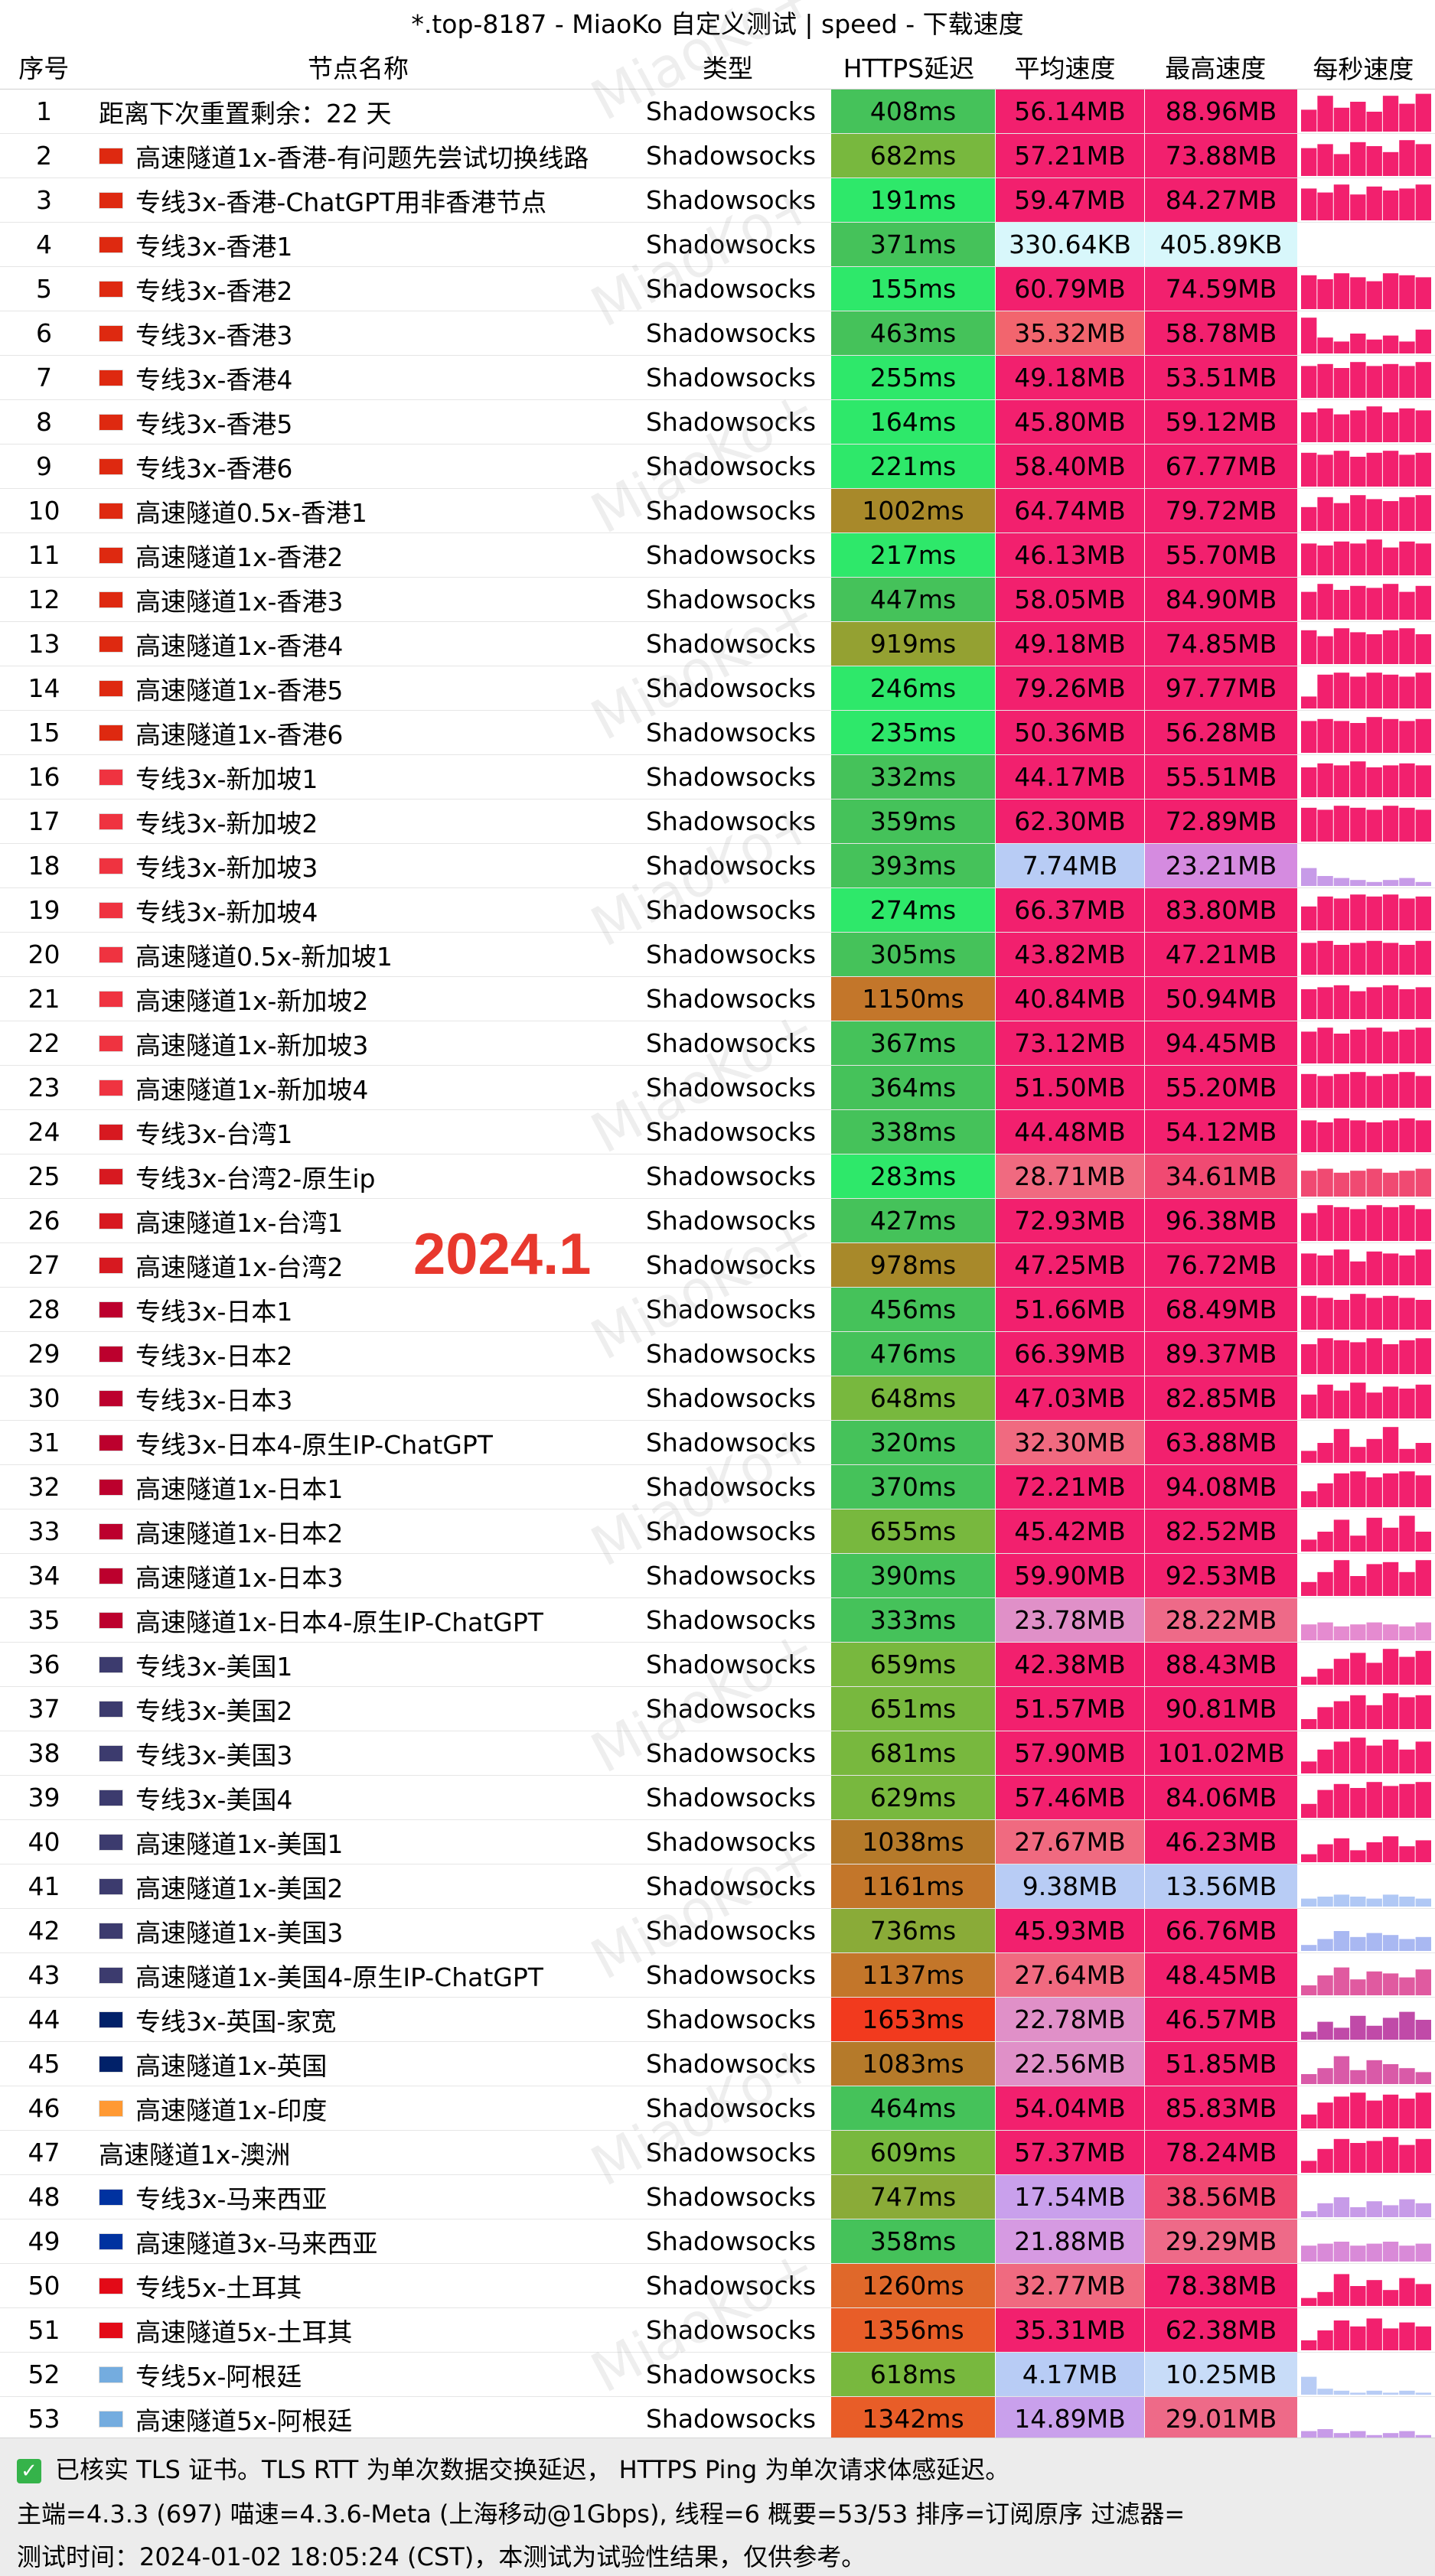 The width and height of the screenshot is (1435, 2576). What do you see at coordinates (44, 69) in the screenshot?
I see `col-header-index: 序号` at bounding box center [44, 69].